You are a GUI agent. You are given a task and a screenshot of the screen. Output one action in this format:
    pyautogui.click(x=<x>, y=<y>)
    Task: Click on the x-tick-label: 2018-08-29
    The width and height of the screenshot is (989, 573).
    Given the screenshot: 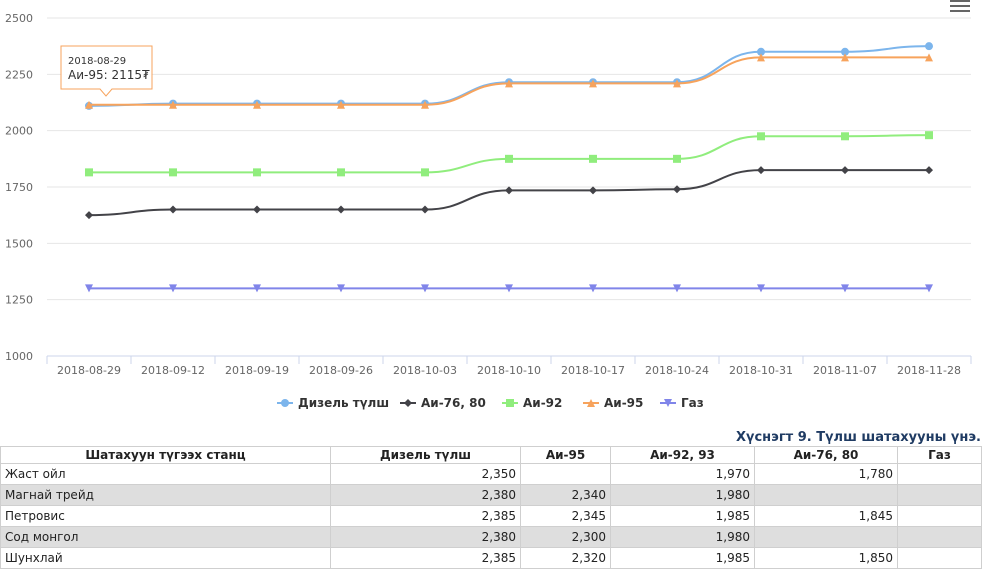 What is the action you would take?
    pyautogui.click(x=89, y=370)
    